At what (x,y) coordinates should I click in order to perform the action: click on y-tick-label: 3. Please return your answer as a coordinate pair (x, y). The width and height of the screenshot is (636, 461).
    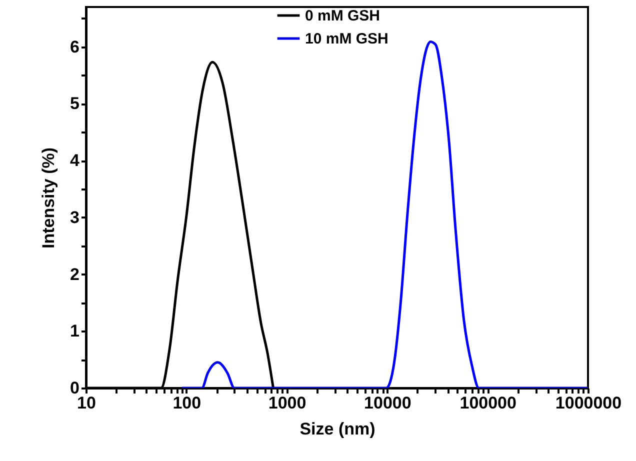
    Looking at the image, I should click on (75, 217).